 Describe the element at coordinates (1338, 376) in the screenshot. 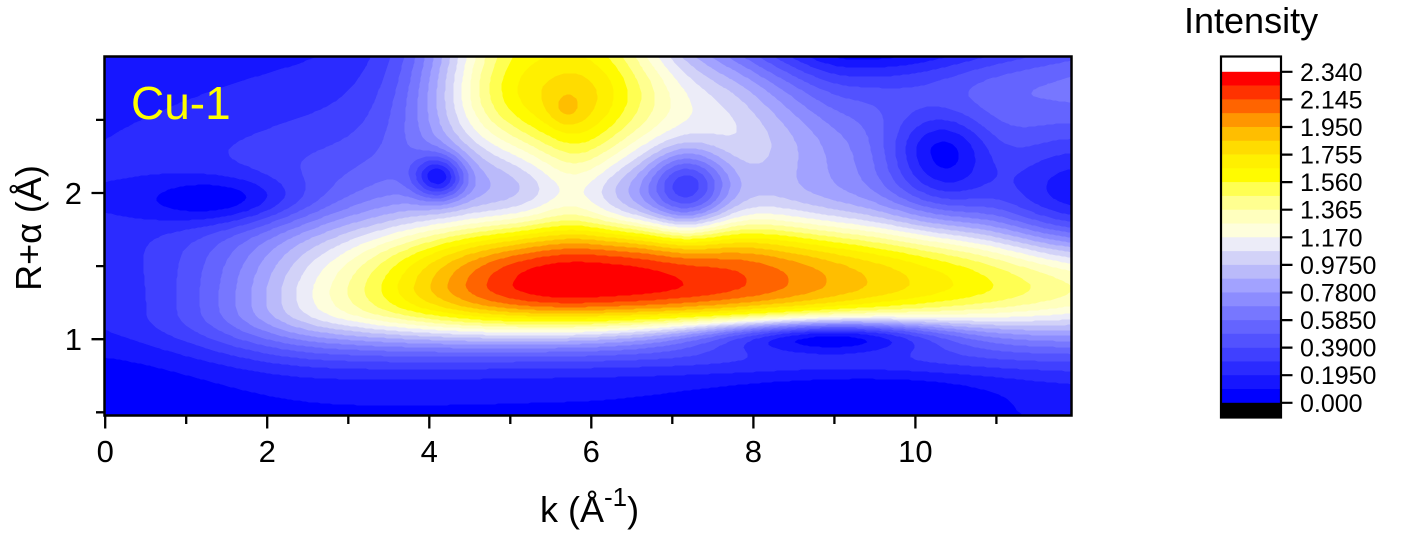

I see `svg-text: 0.1950` at that location.